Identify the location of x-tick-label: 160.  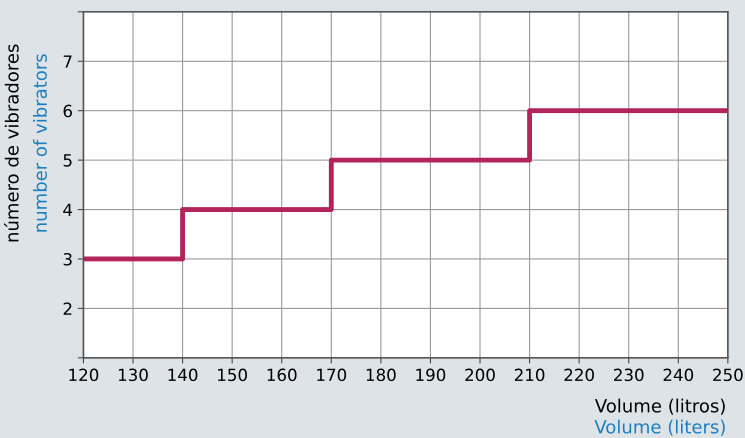
(282, 375).